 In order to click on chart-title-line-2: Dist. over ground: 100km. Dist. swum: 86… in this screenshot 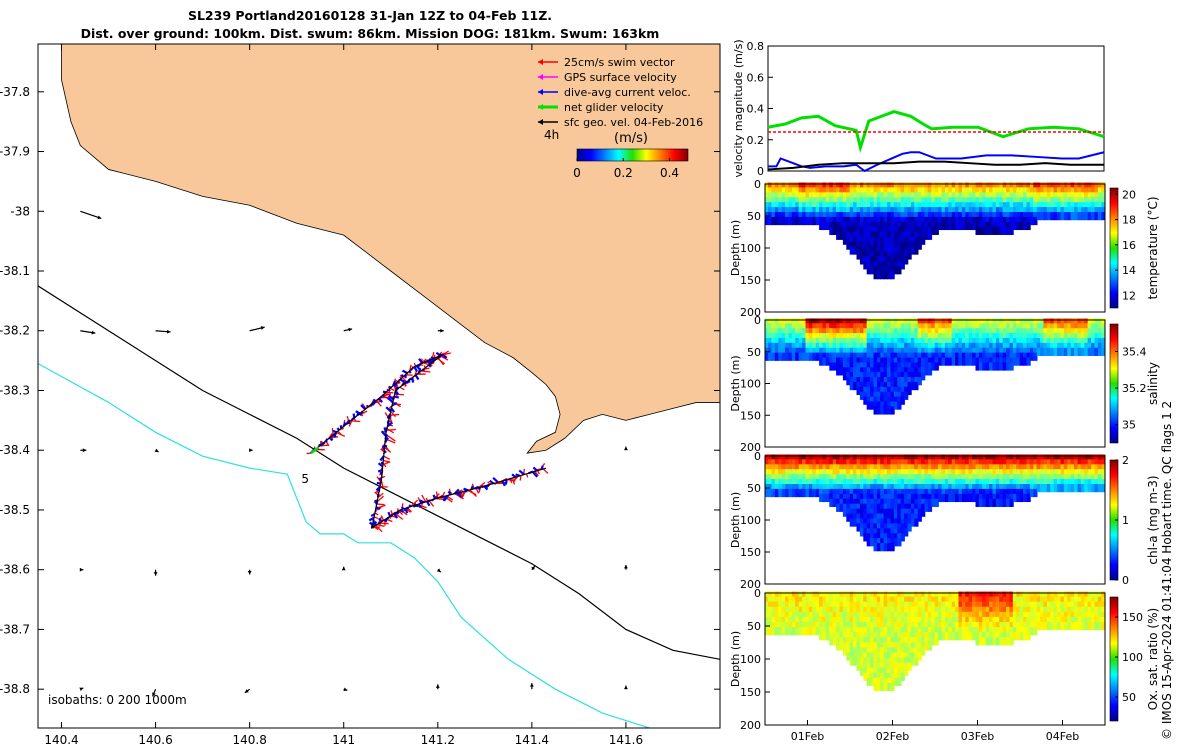, I will do `click(370, 33)`.